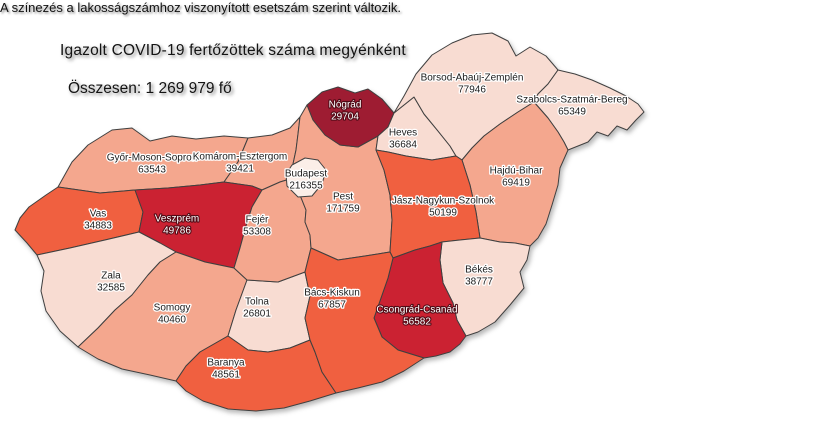  What do you see at coordinates (257, 302) in the screenshot?
I see `county-name-tolna: Tolna` at bounding box center [257, 302].